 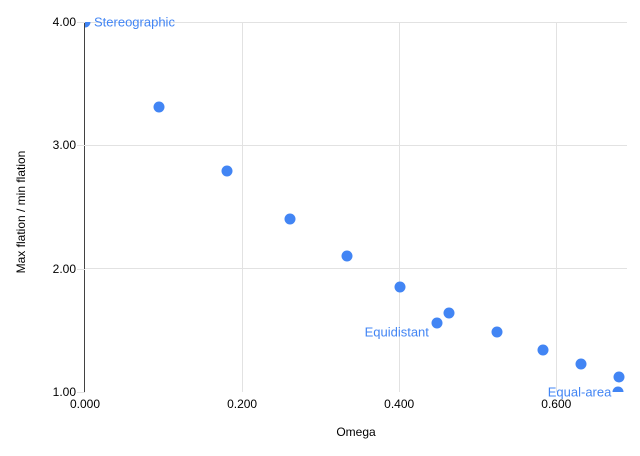 I want to click on y-axis-title: Max flation / min flation, so click(x=21, y=212).